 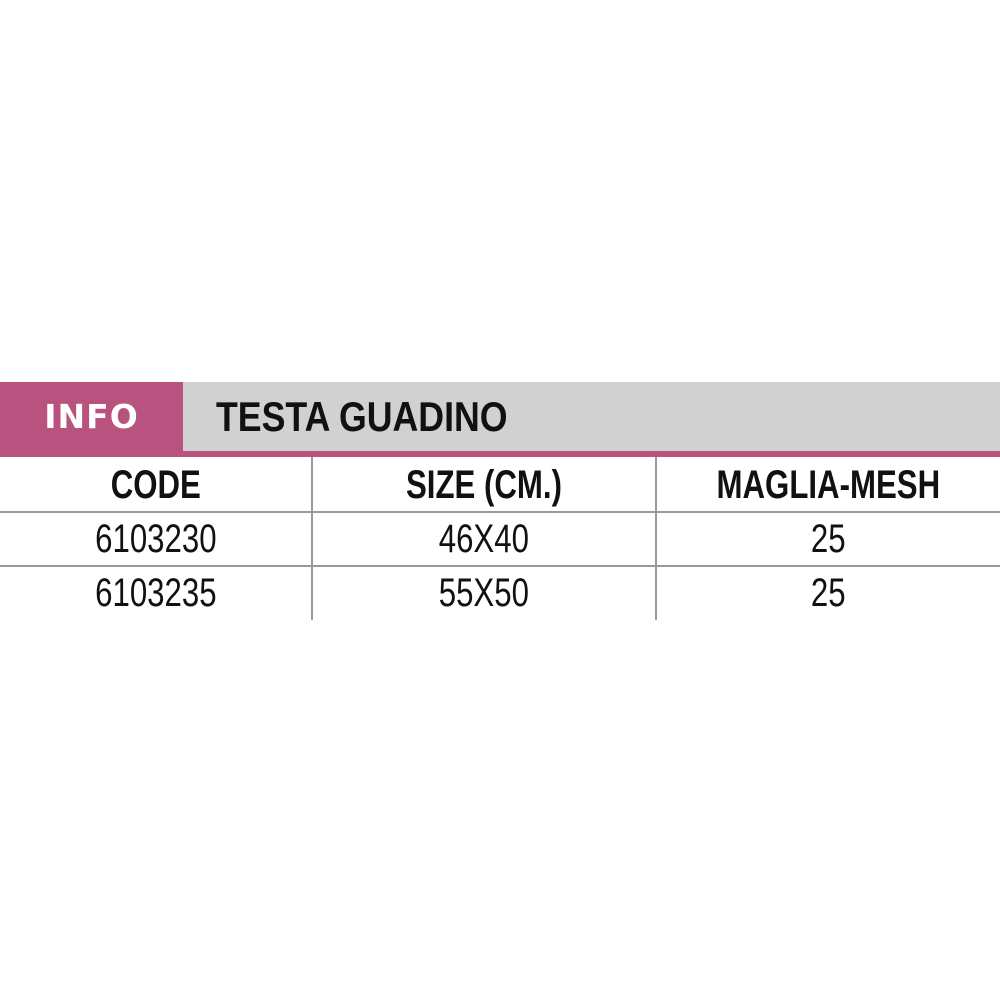 I want to click on title-panel: TESTA GUADINO, so click(x=591, y=416).